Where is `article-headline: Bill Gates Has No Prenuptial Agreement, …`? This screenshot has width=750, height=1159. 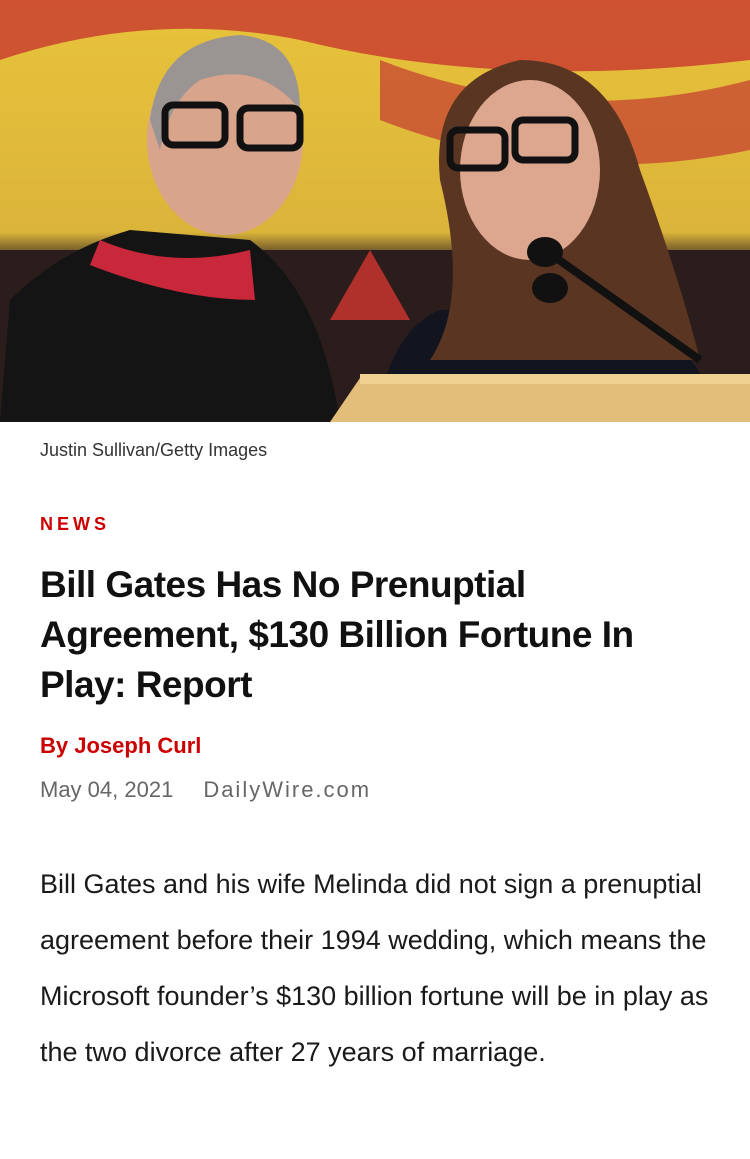
article-headline: Bill Gates Has No Prenuptial Agreement, … is located at coordinates (337, 634).